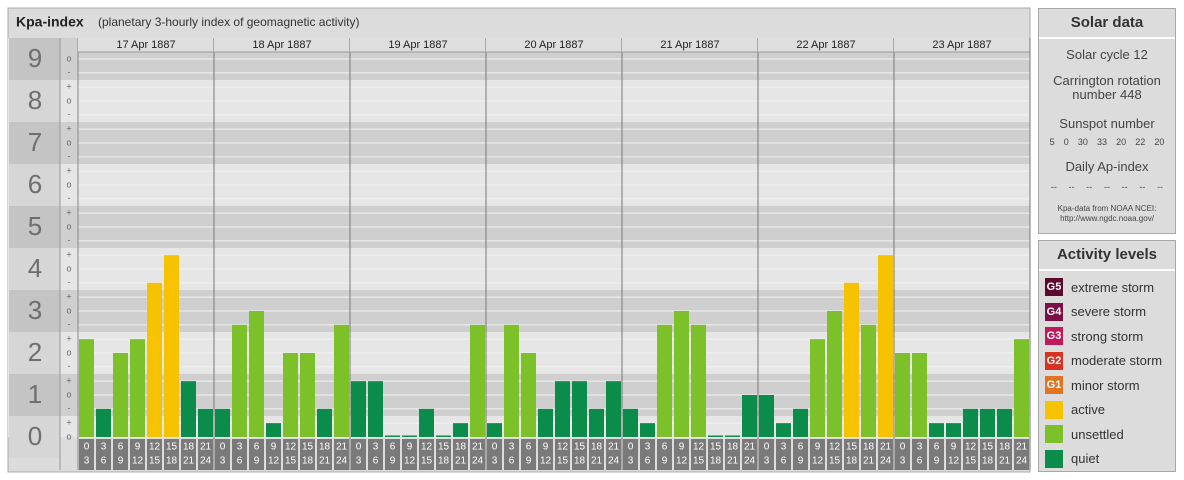 This screenshot has width=1184, height=480. What do you see at coordinates (1107, 24) in the screenshot?
I see `panel-title: Solar data` at bounding box center [1107, 24].